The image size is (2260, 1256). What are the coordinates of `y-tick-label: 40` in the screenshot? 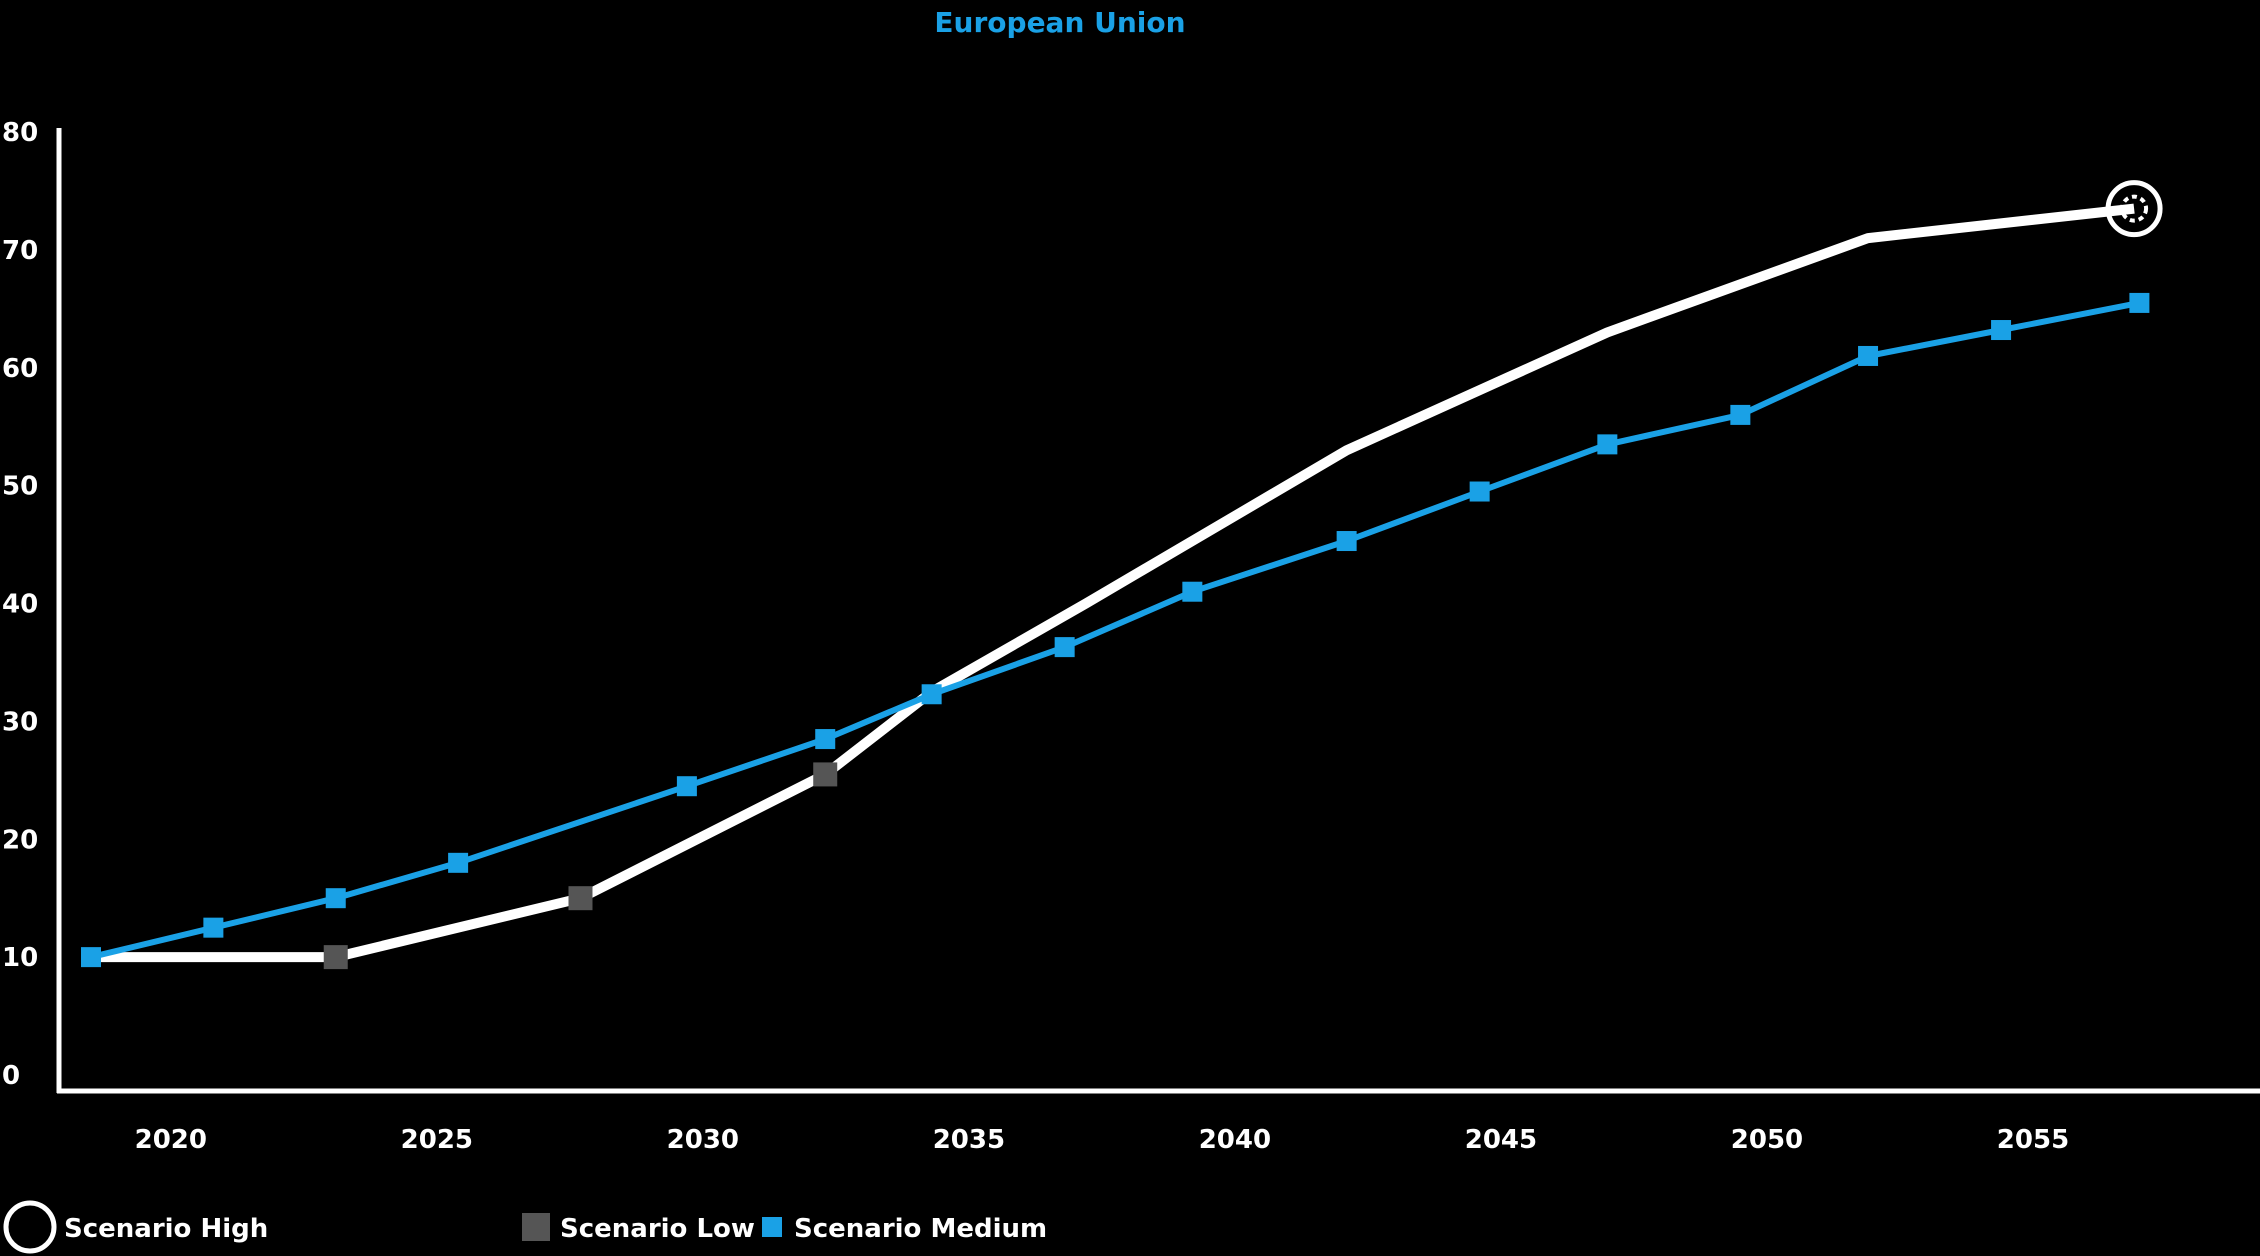 It's located at (20, 605).